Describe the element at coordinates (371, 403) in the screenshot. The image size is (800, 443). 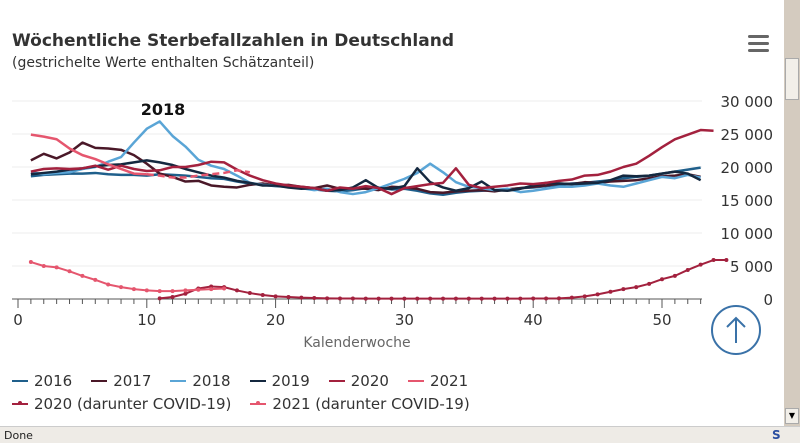
I see `legend-label: 2021 (darunter COVID-19)` at that location.